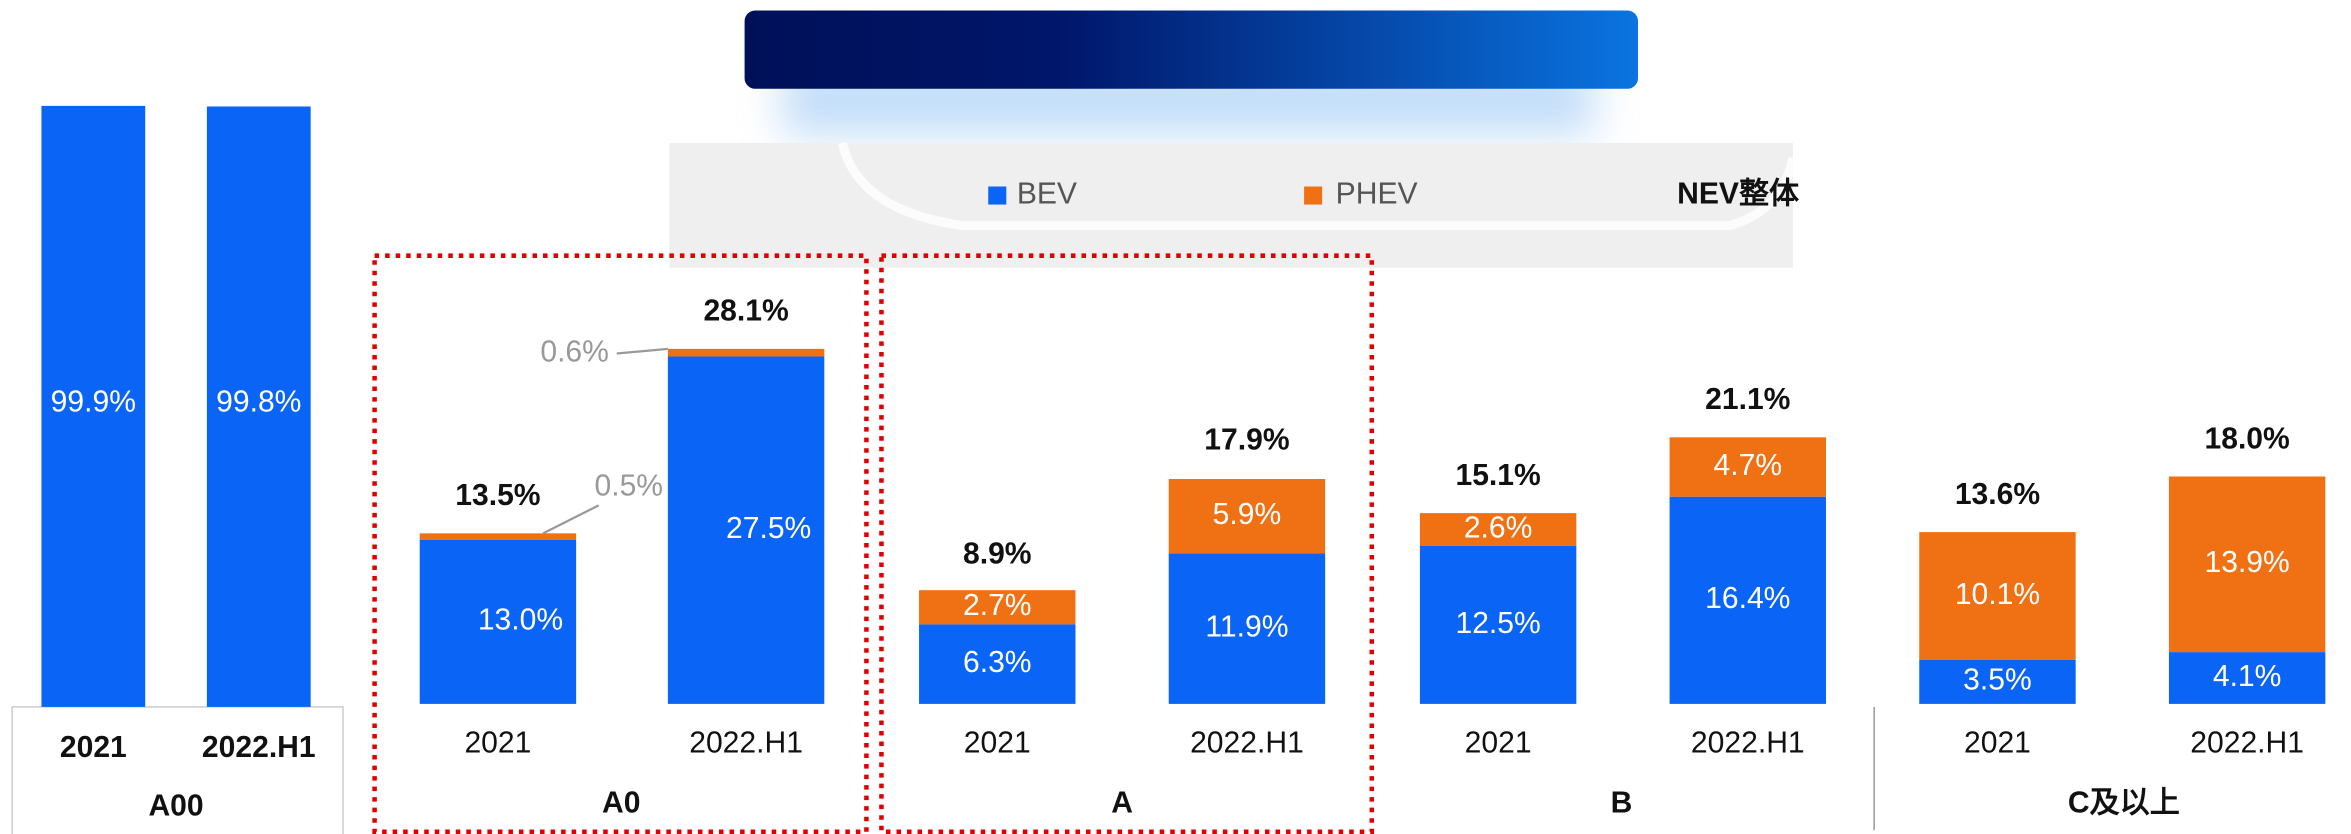 The image size is (2351, 834). Describe the element at coordinates (745, 311) in the screenshot. I see `total-label: 28.1%` at that location.